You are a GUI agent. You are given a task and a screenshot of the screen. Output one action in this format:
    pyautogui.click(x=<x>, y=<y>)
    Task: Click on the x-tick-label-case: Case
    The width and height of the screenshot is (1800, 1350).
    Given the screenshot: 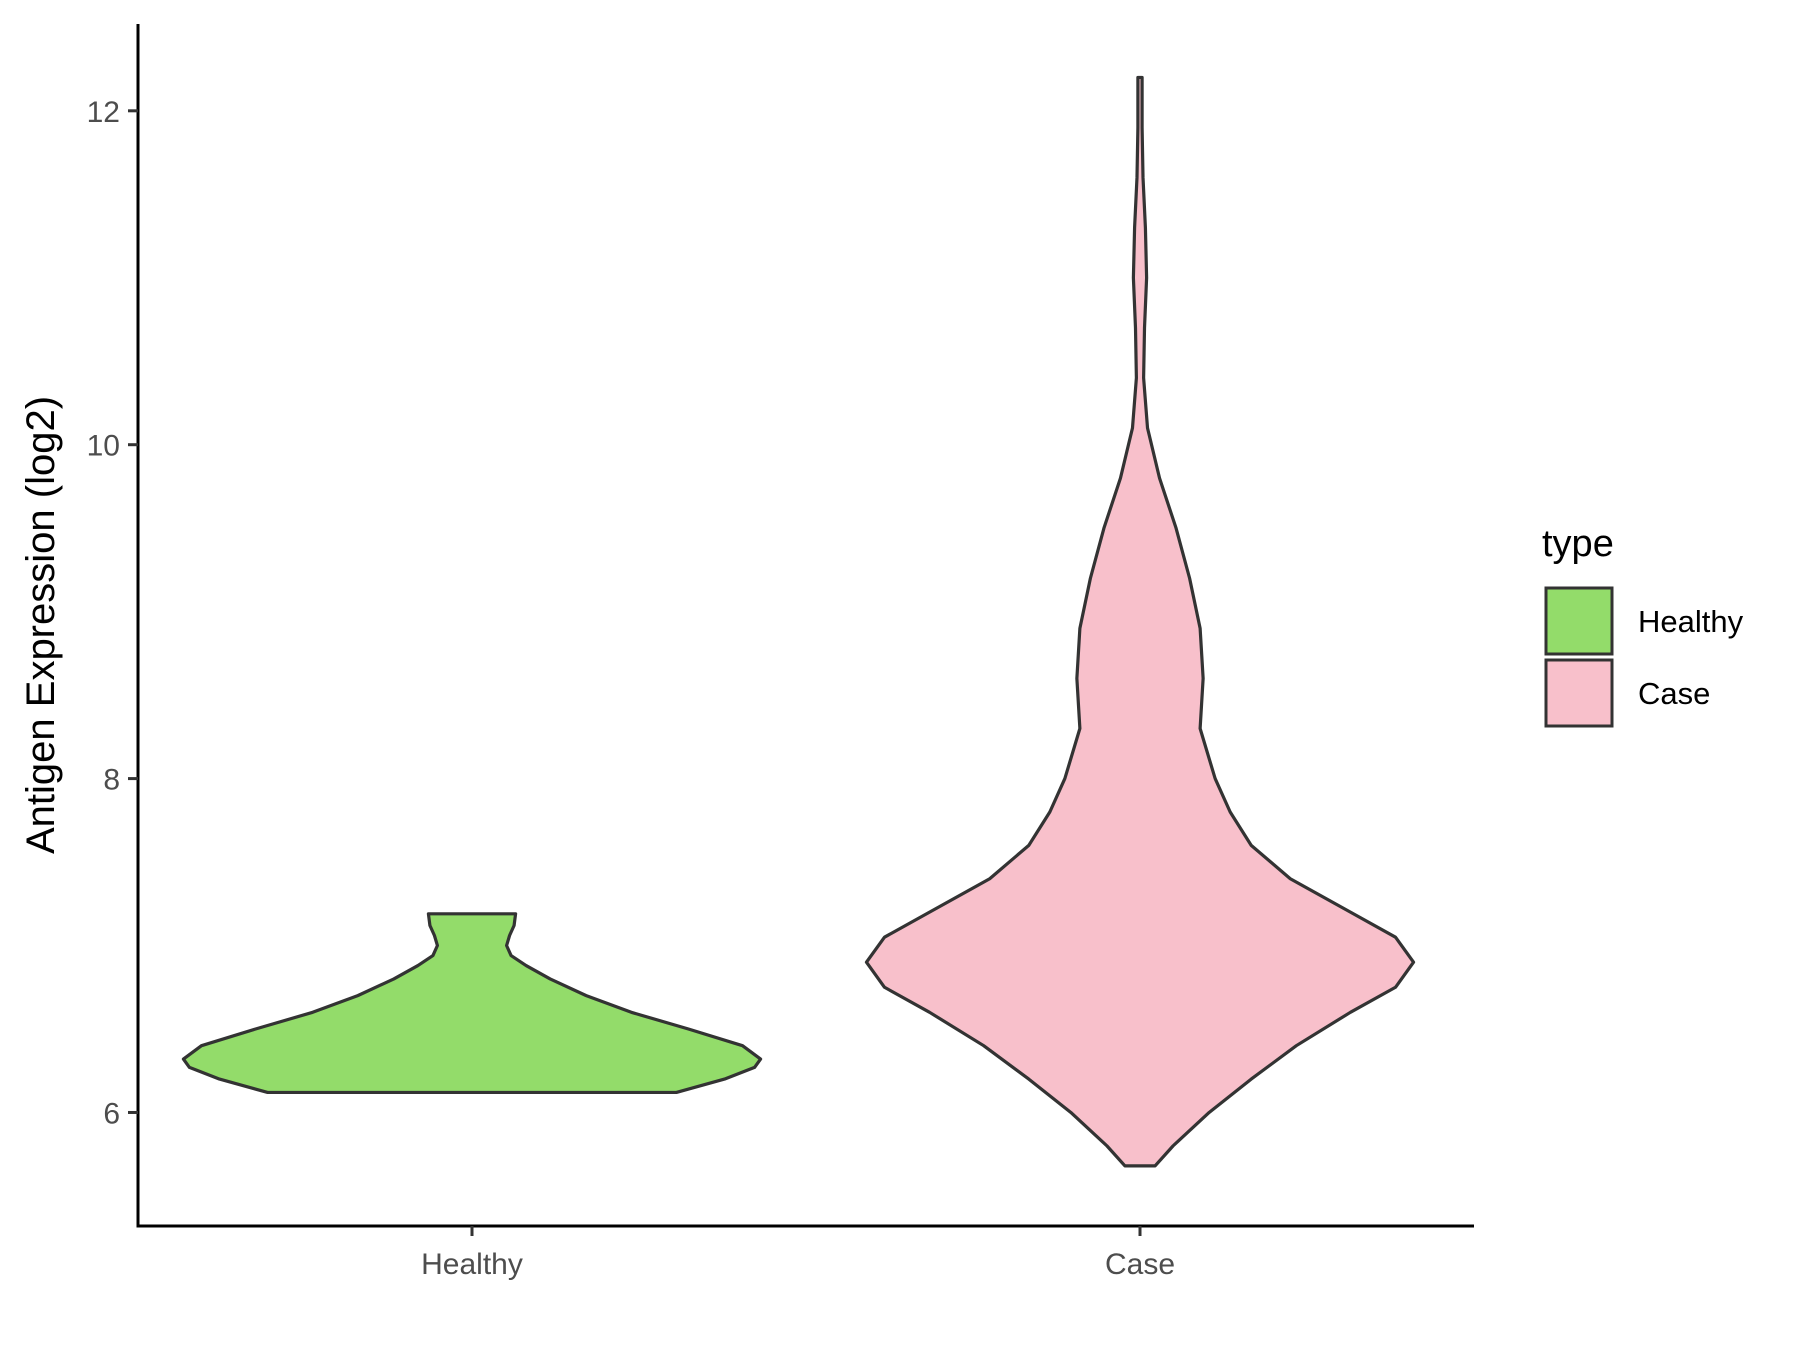 What is the action you would take?
    pyautogui.click(x=1140, y=1264)
    